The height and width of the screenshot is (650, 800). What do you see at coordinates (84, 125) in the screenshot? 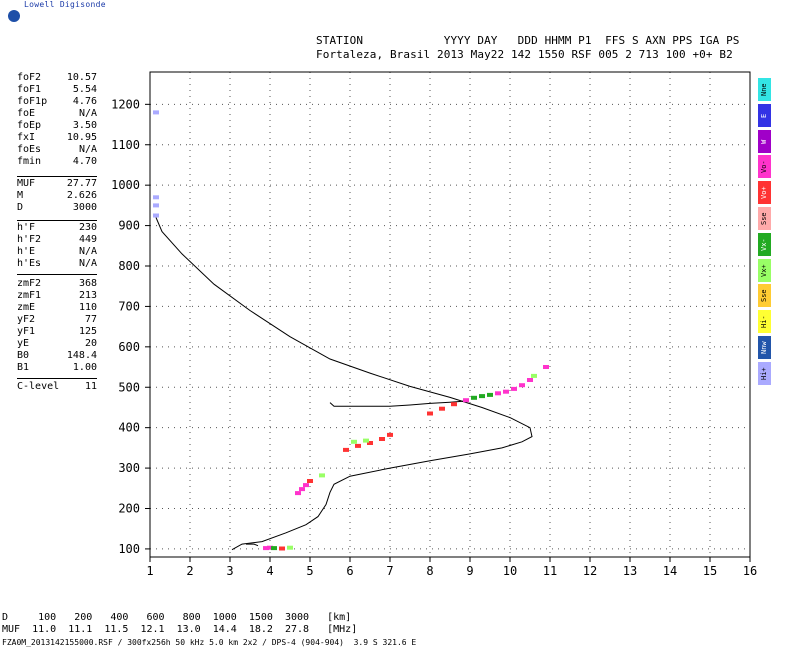
I see `param-value: 3.50` at bounding box center [84, 125].